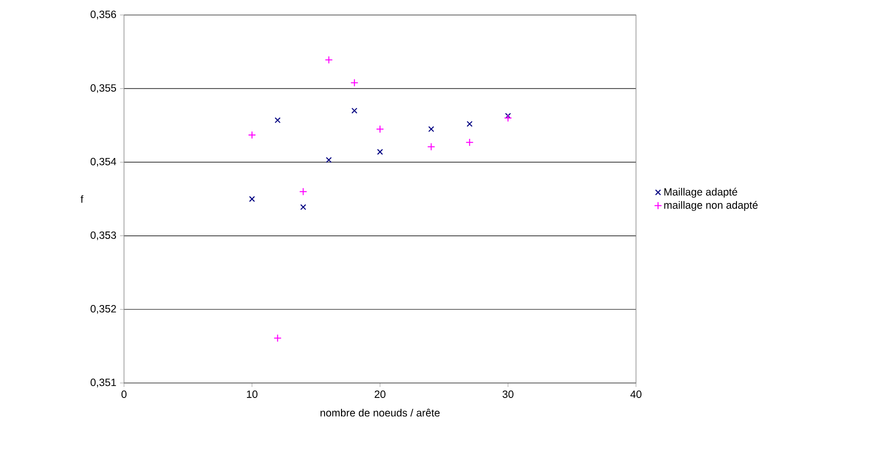 The height and width of the screenshot is (465, 883). What do you see at coordinates (636, 394) in the screenshot?
I see `x-tick-label: 40` at bounding box center [636, 394].